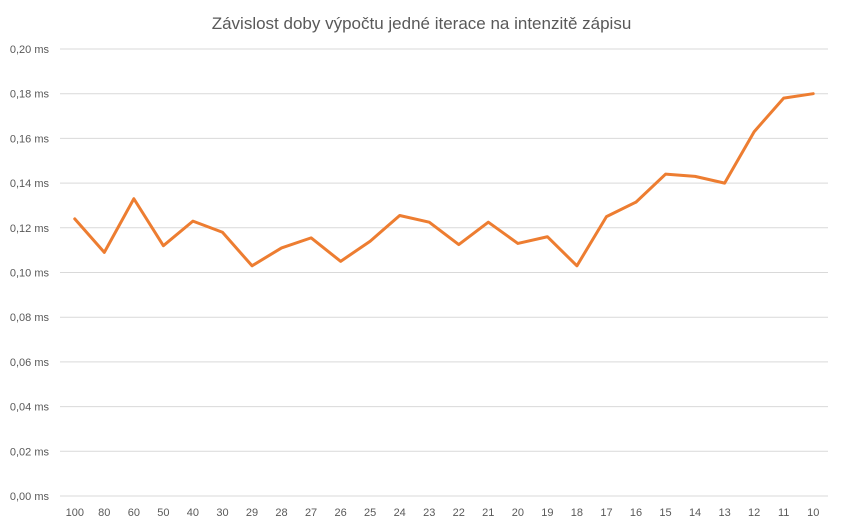 The image size is (843, 528). I want to click on y-tick-label: 0,20 ms, so click(30, 50).